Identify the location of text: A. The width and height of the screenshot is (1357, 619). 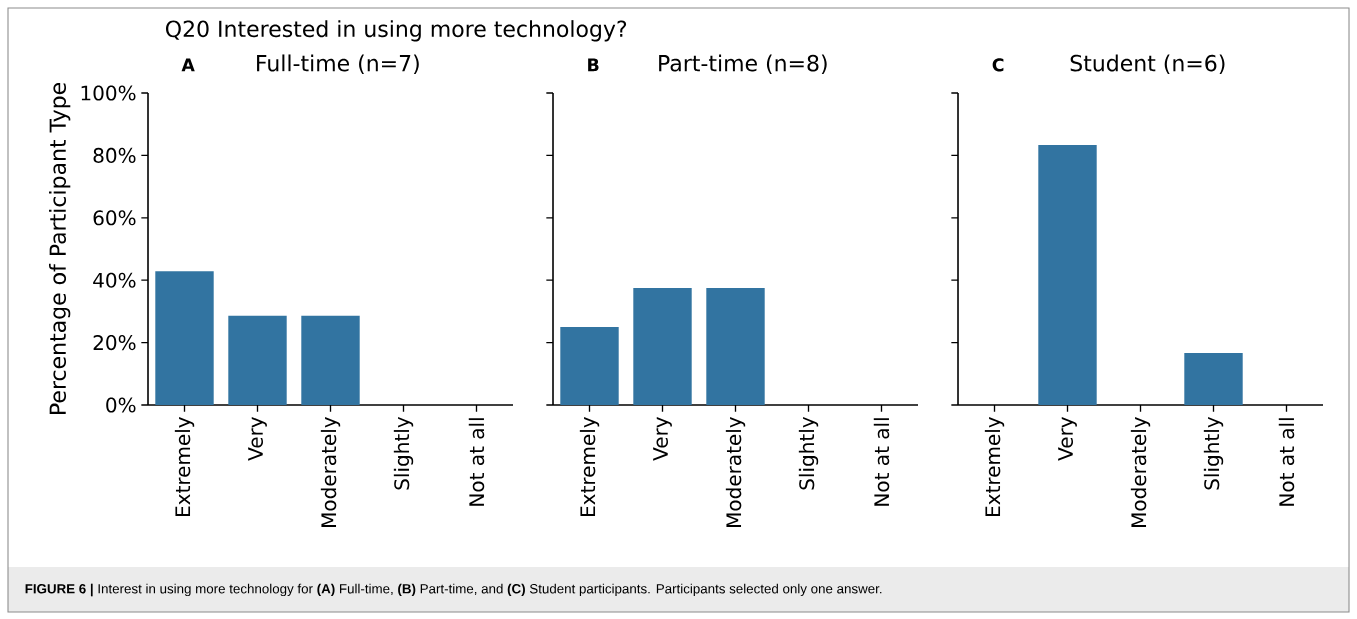
(188, 65).